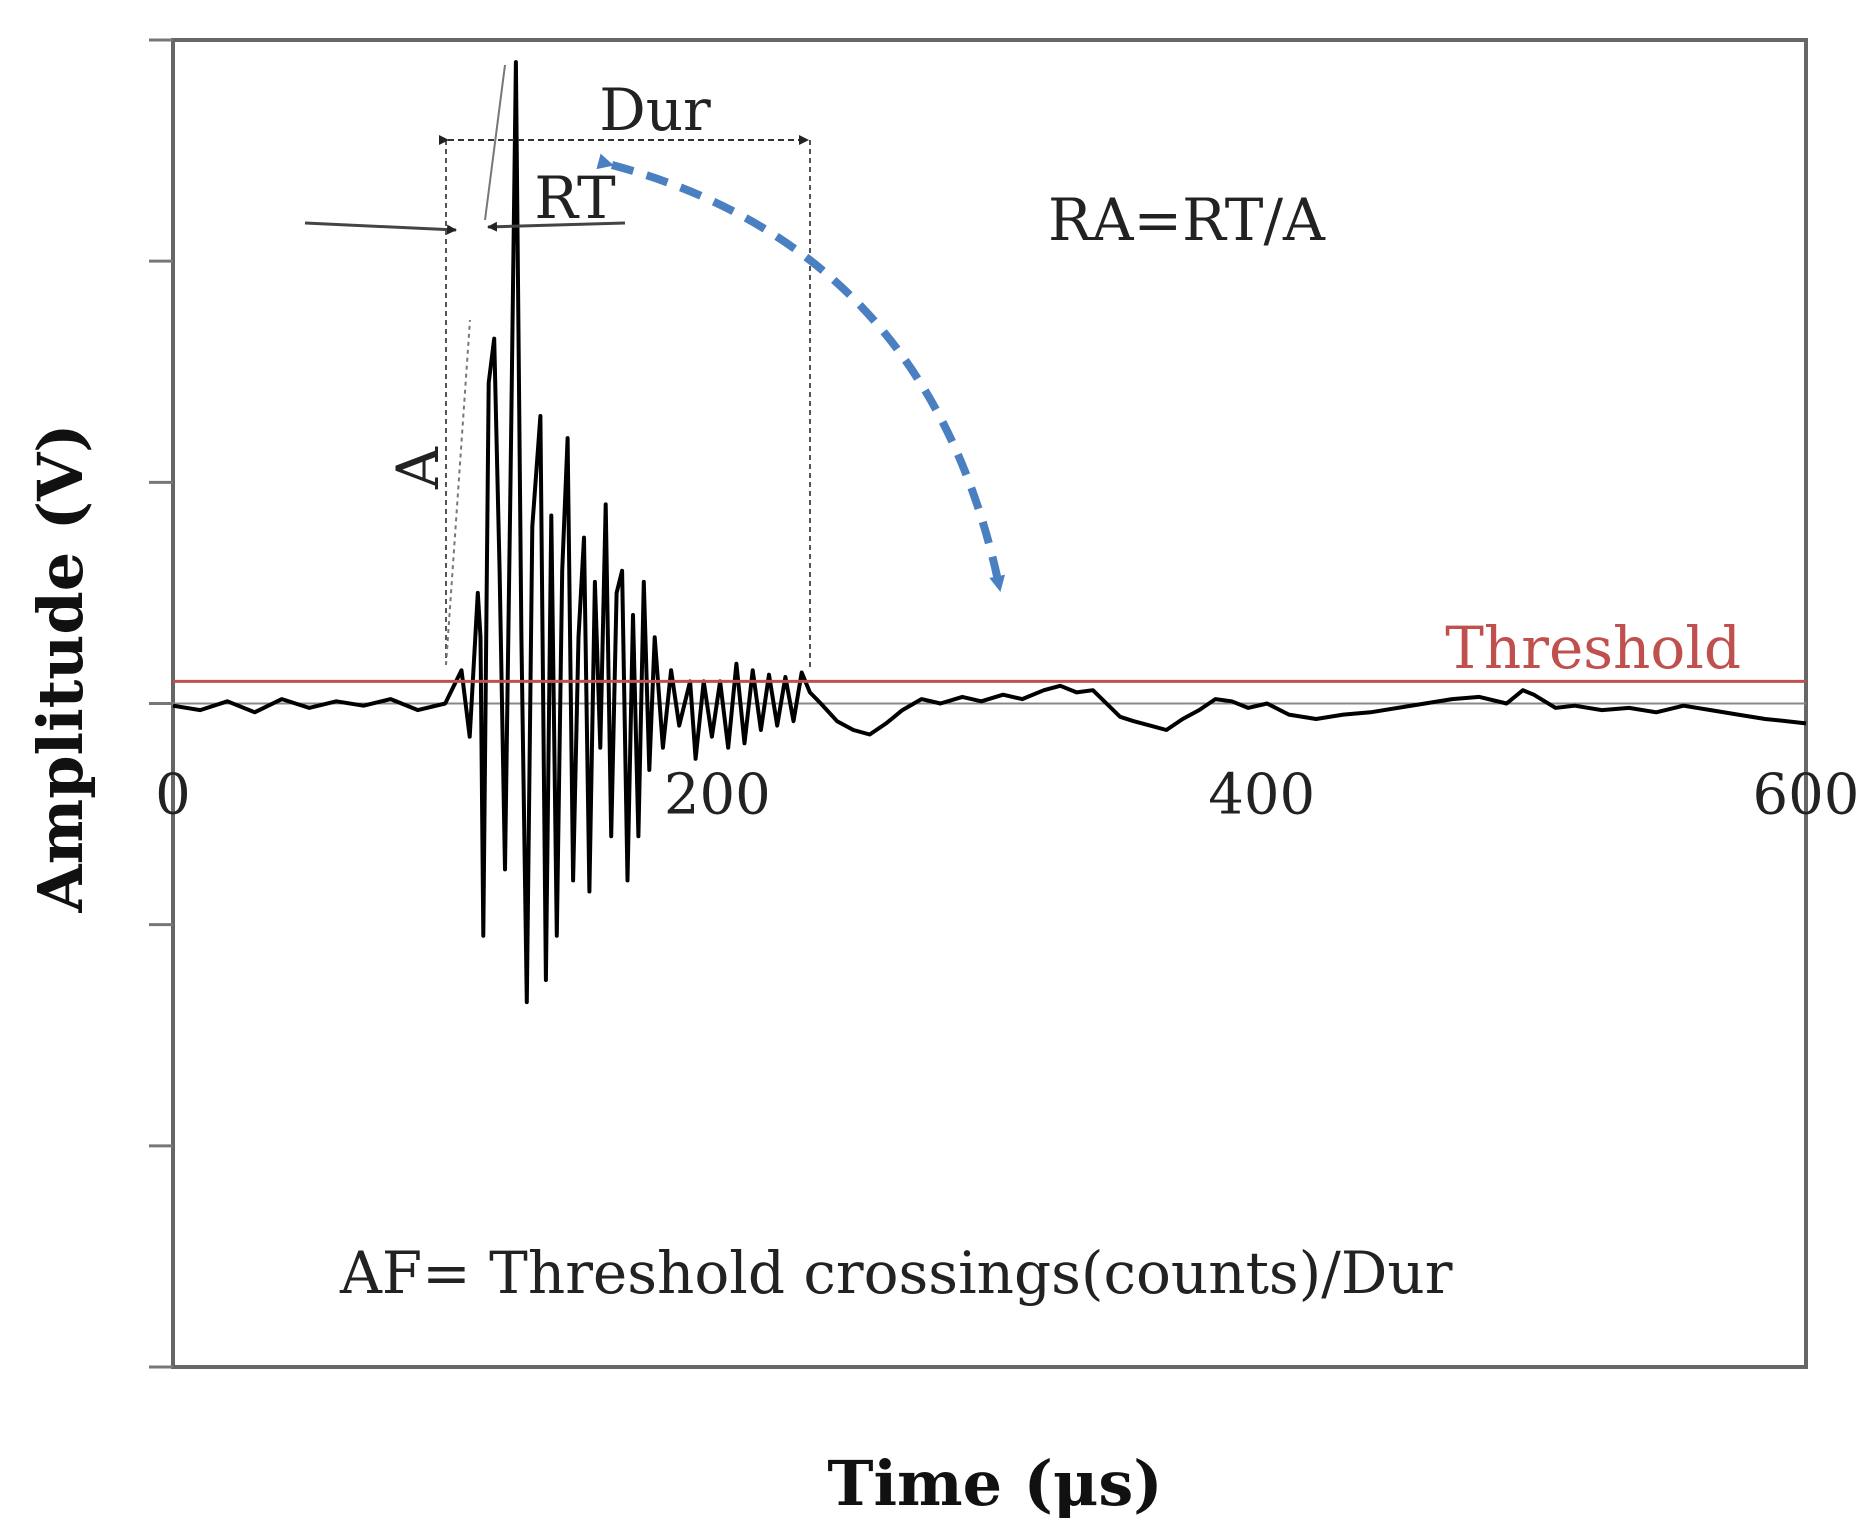 The width and height of the screenshot is (1871, 1539). I want to click on x-tick-label: 600, so click(1806, 795).